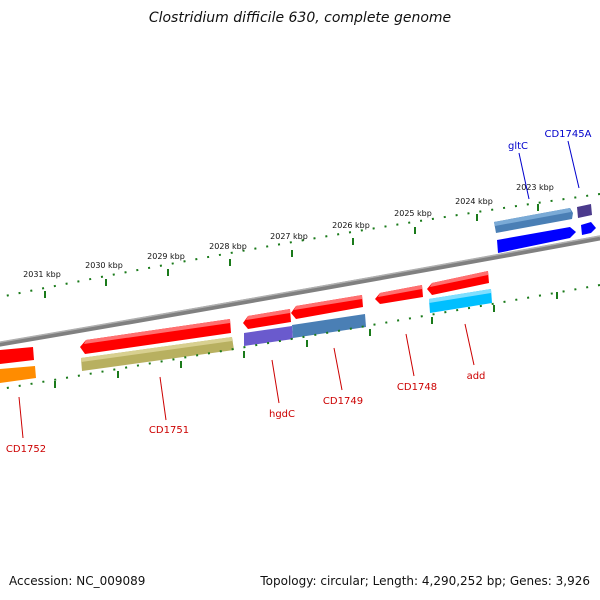 The height and width of the screenshot is (600, 600). Describe the element at coordinates (535, 187) in the screenshot. I see `tick-label: 2023 kbp` at that location.